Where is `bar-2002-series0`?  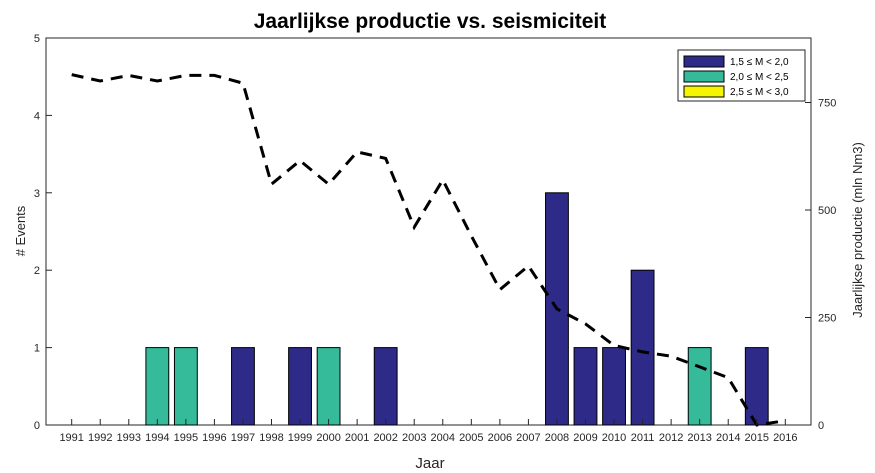 bar-2002-series0 is located at coordinates (385, 386).